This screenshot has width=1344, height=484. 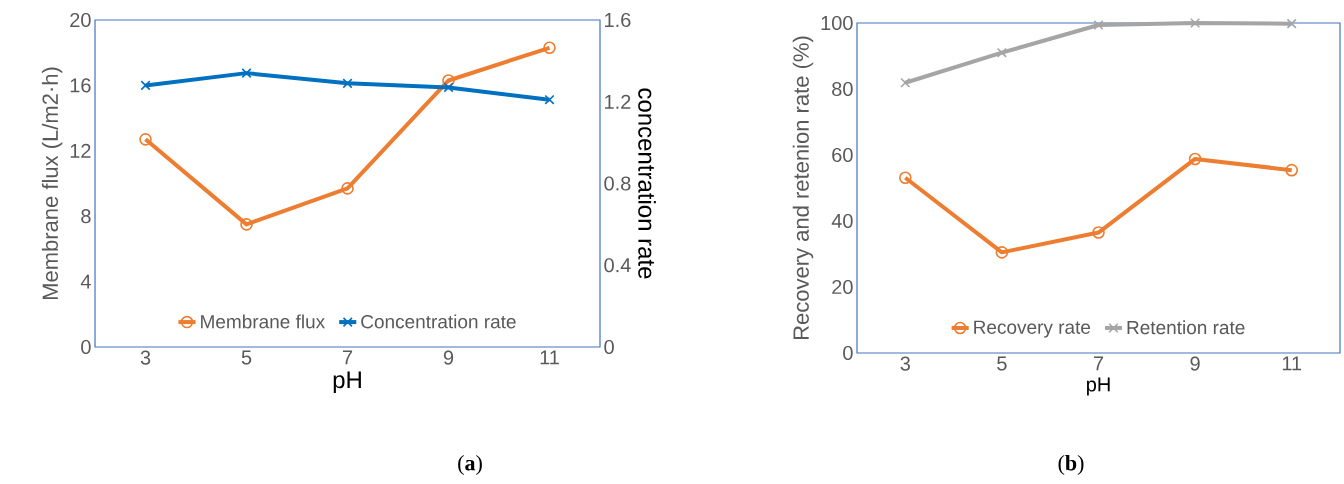 I want to click on y-tick-label: 4, so click(x=85, y=281).